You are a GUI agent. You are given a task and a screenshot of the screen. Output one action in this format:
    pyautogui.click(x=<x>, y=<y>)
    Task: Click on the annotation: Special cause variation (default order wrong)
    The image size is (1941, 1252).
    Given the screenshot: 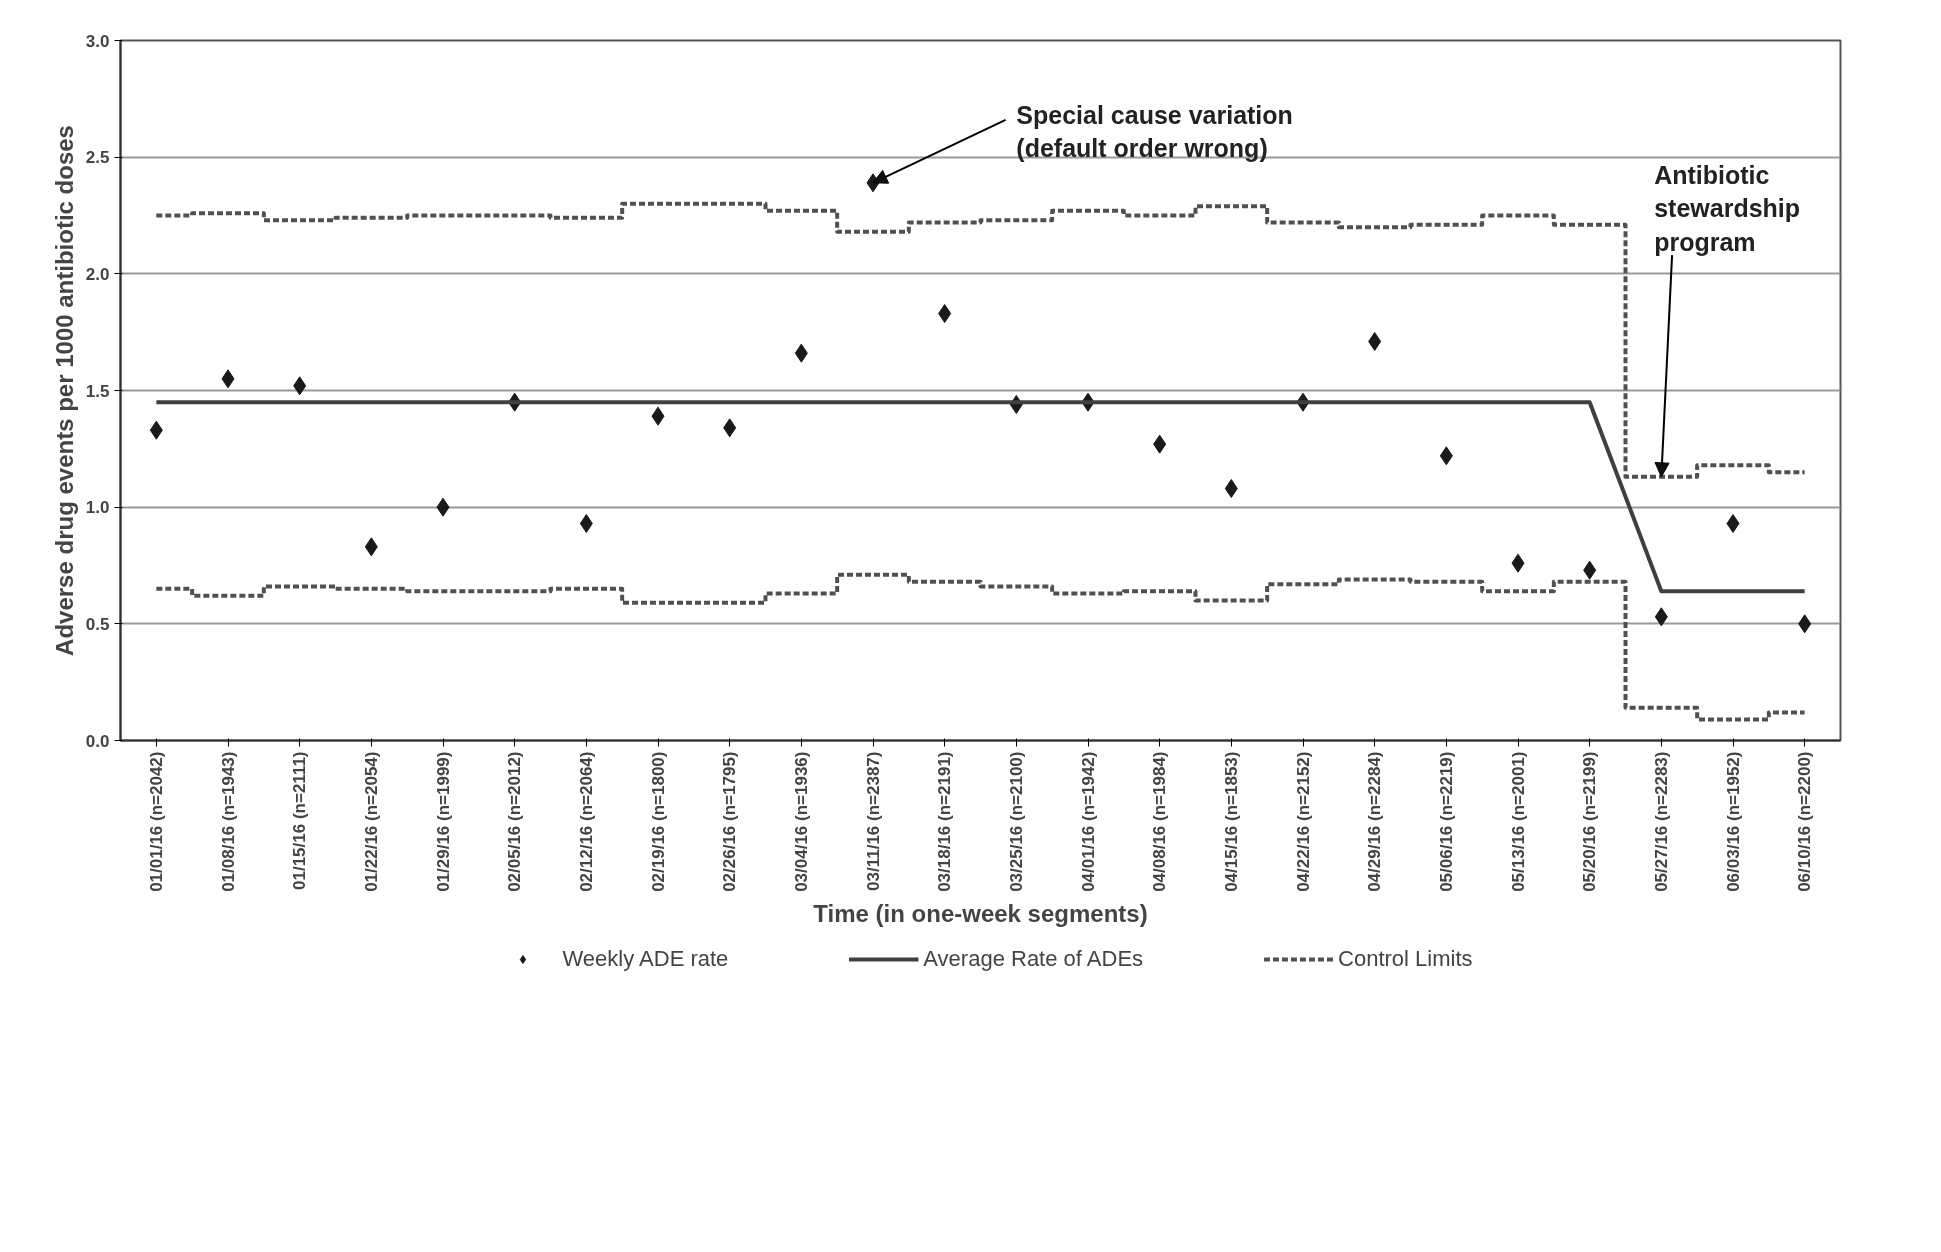 What is the action you would take?
    pyautogui.click(x=1154, y=131)
    